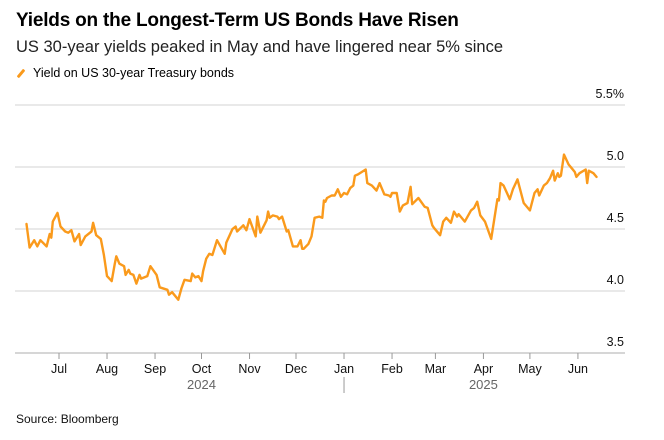 The width and height of the screenshot is (664, 440). I want to click on y-tick-label: 5.0, so click(615, 156).